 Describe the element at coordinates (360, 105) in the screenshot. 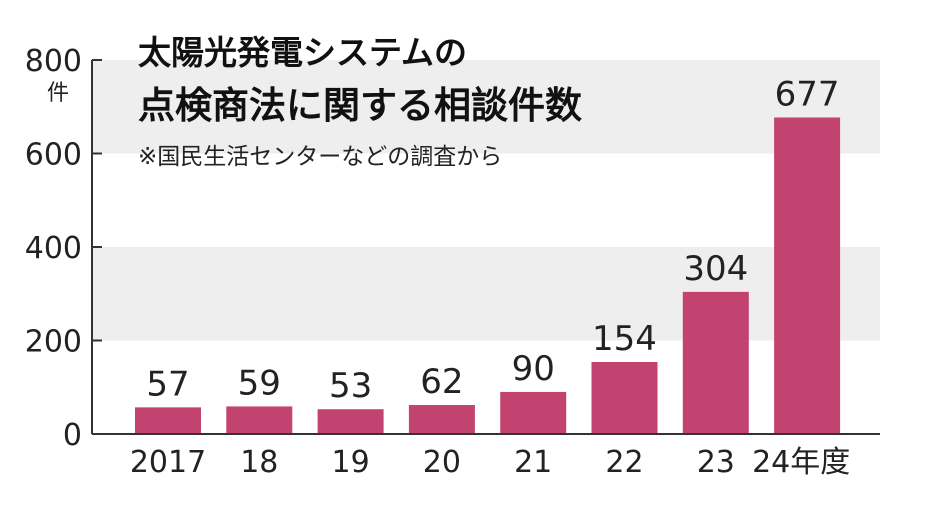

I see `chart-title-line2: 点検商法に関する相談件数` at that location.